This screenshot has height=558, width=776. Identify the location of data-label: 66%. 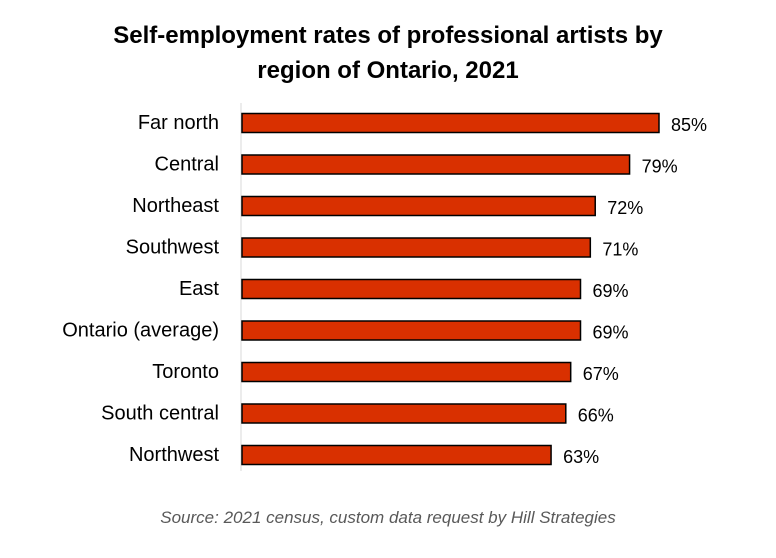
(596, 416).